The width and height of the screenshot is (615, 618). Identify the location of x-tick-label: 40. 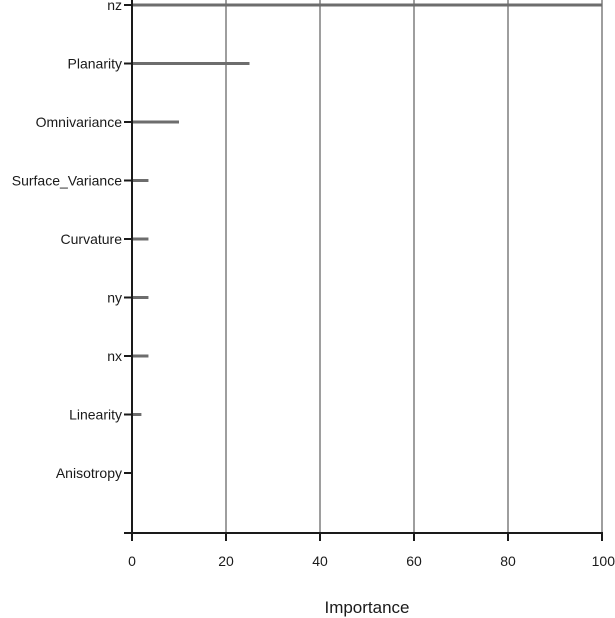
(320, 561).